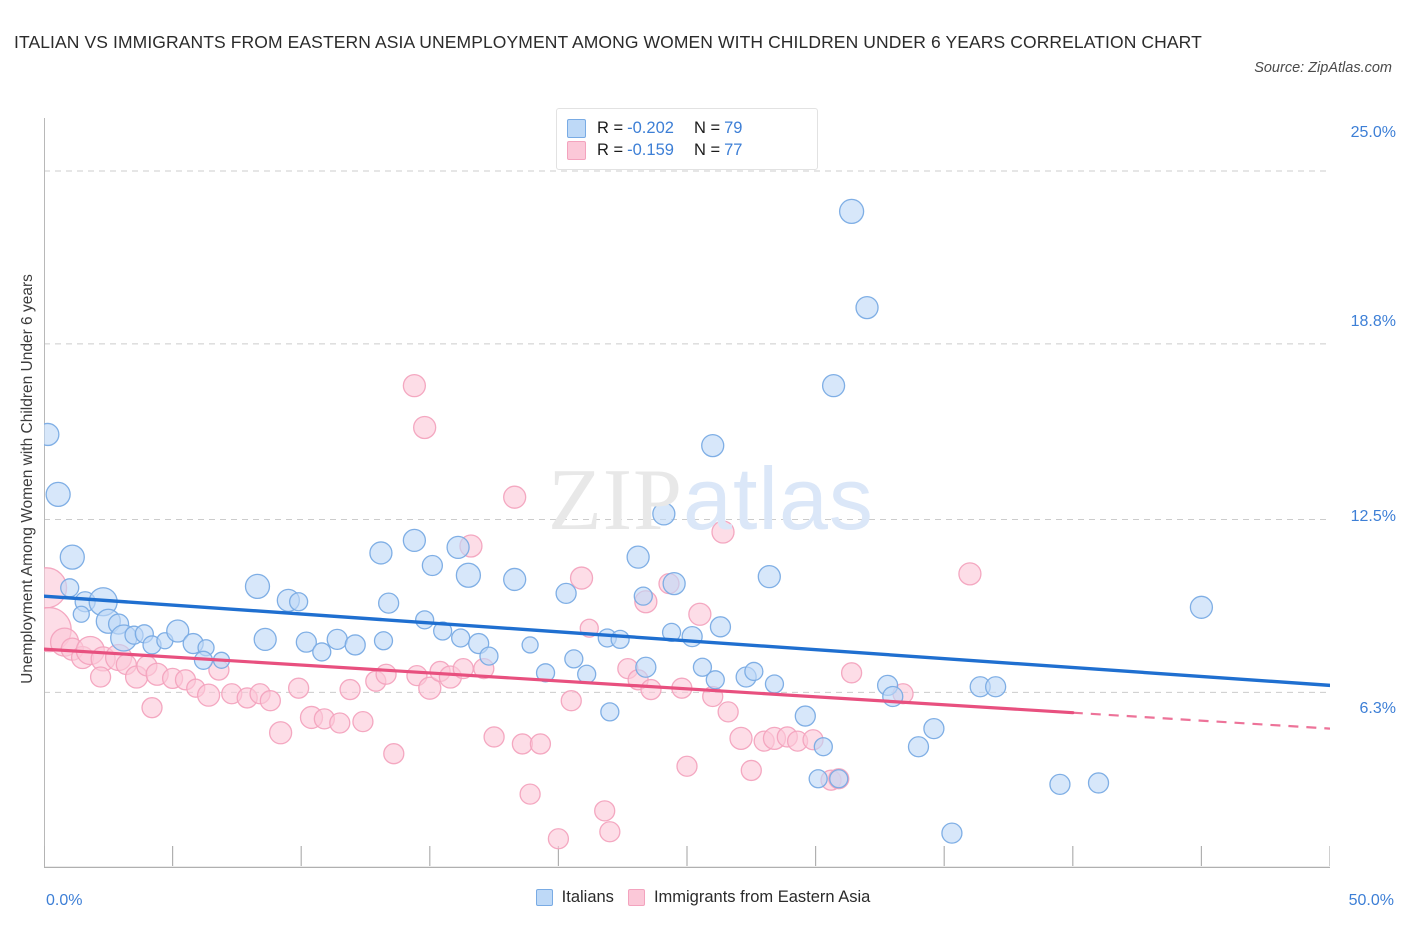  Describe the element at coordinates (610, 127) in the screenshot. I see `r-label-italians: R =` at that location.